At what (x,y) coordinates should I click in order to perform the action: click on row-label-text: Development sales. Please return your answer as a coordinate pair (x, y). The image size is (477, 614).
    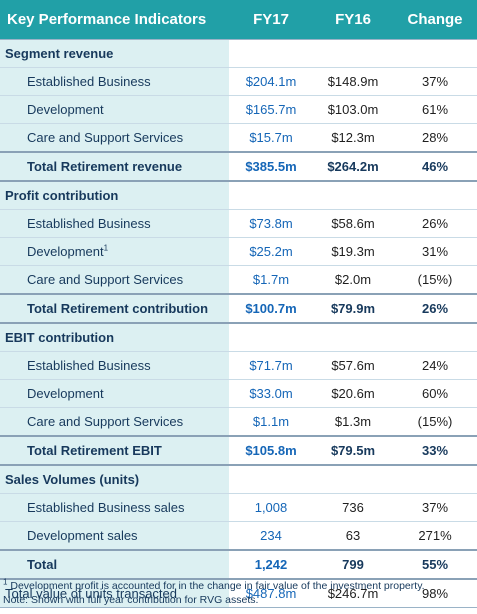
    Looking at the image, I should click on (82, 535).